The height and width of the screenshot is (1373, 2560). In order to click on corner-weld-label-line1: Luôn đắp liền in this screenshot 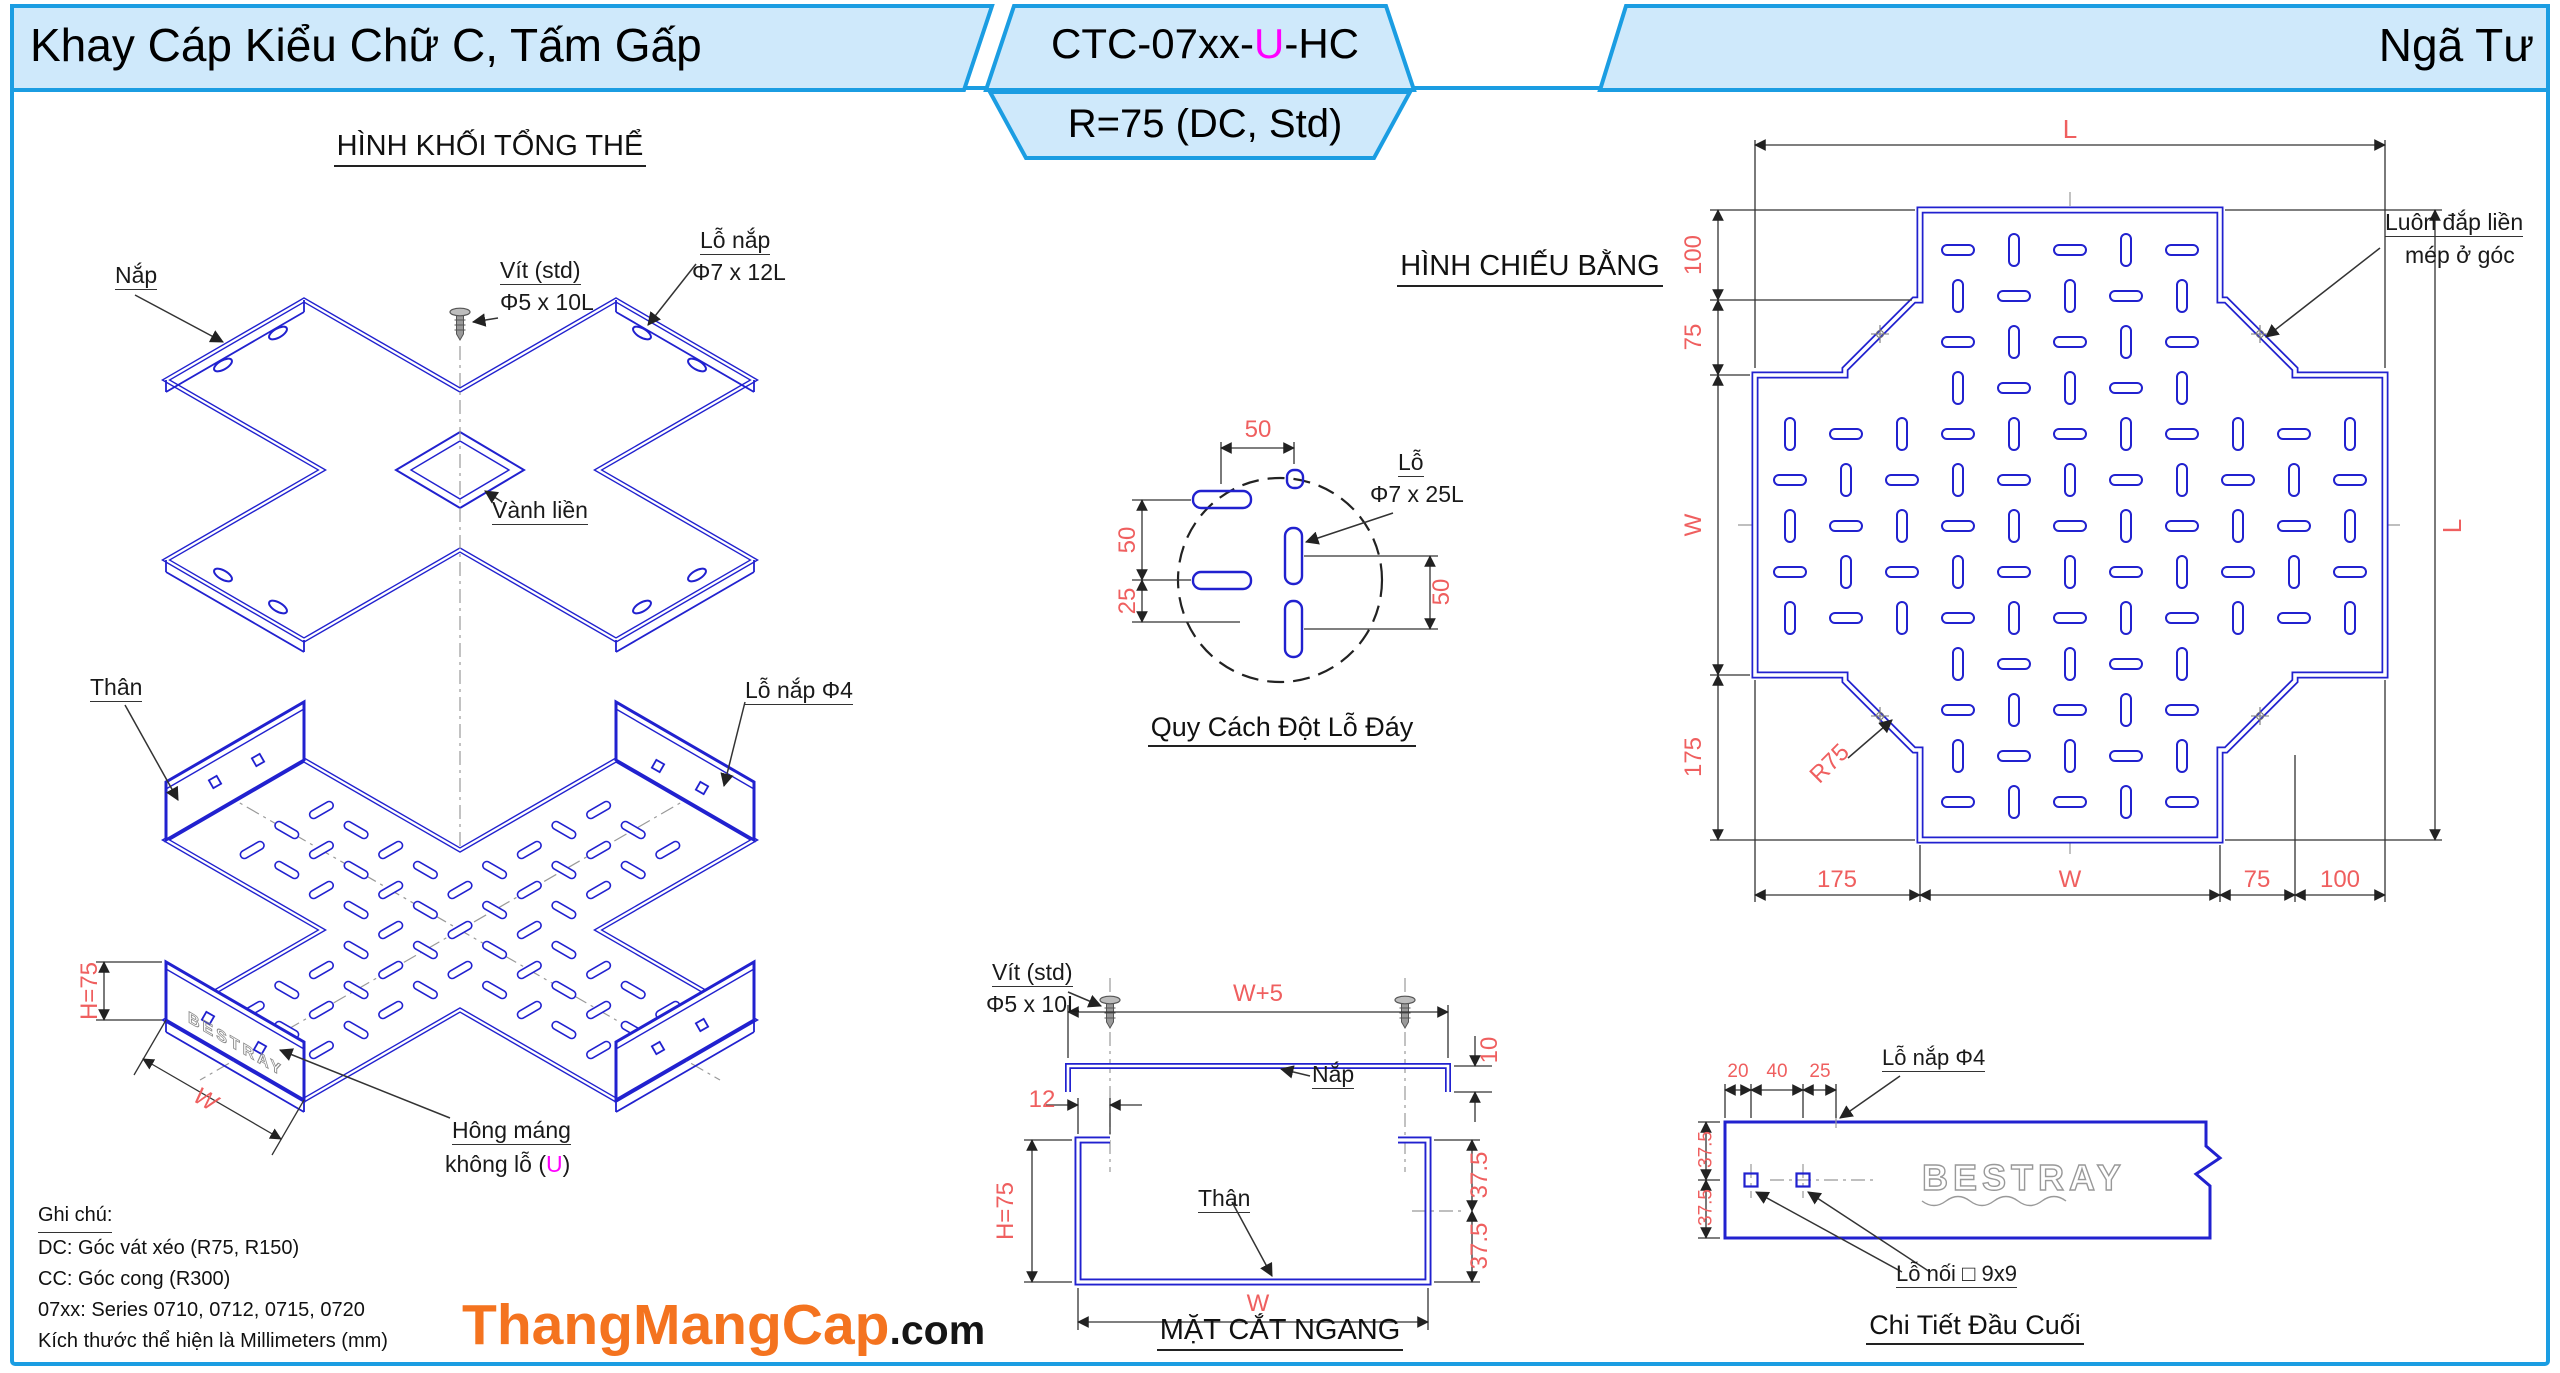, I will do `click(2454, 223)`.